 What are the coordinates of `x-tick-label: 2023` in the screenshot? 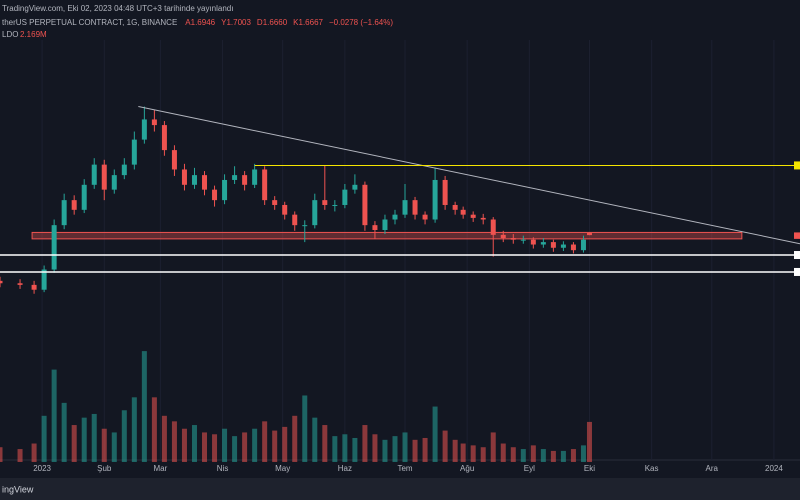 It's located at (42, 468).